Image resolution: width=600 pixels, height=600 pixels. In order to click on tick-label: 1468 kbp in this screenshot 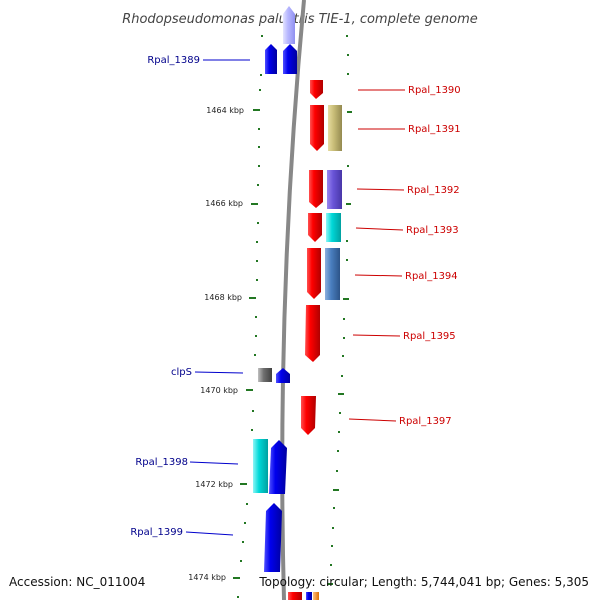, I will do `click(223, 297)`.